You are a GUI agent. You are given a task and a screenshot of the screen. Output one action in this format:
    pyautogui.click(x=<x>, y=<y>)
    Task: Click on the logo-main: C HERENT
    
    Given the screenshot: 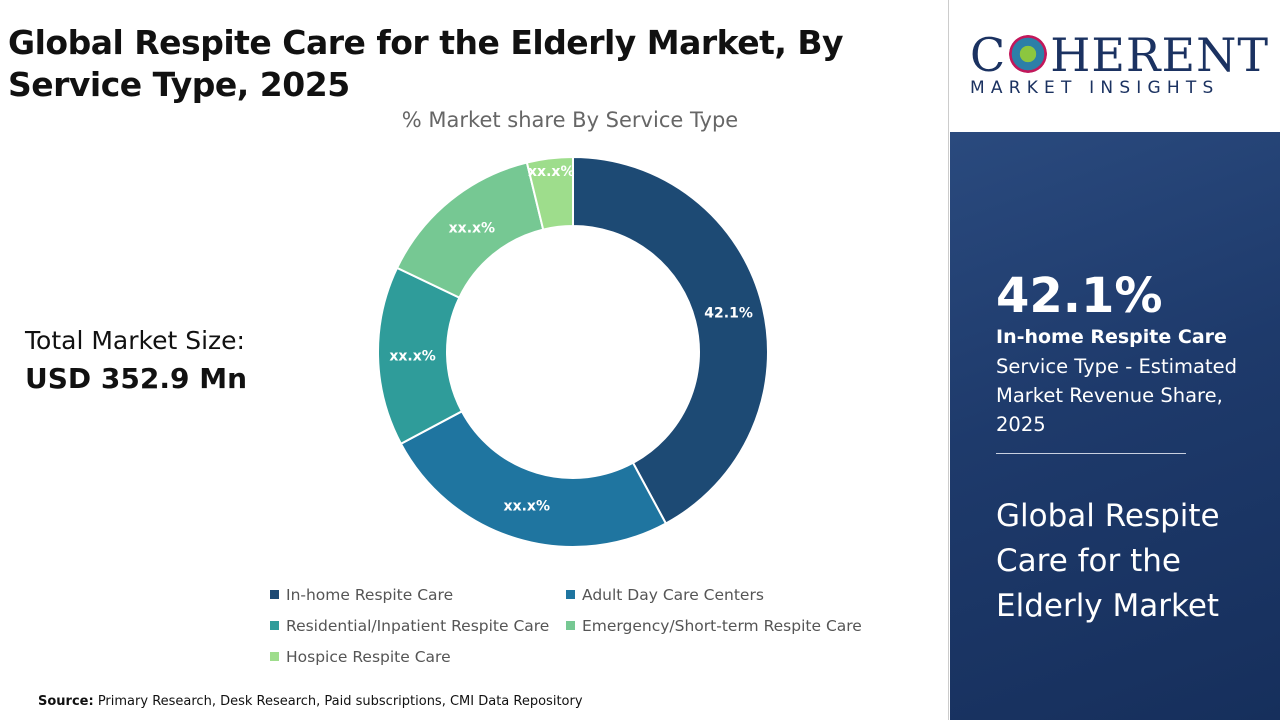 What is the action you would take?
    pyautogui.click(x=1120, y=55)
    